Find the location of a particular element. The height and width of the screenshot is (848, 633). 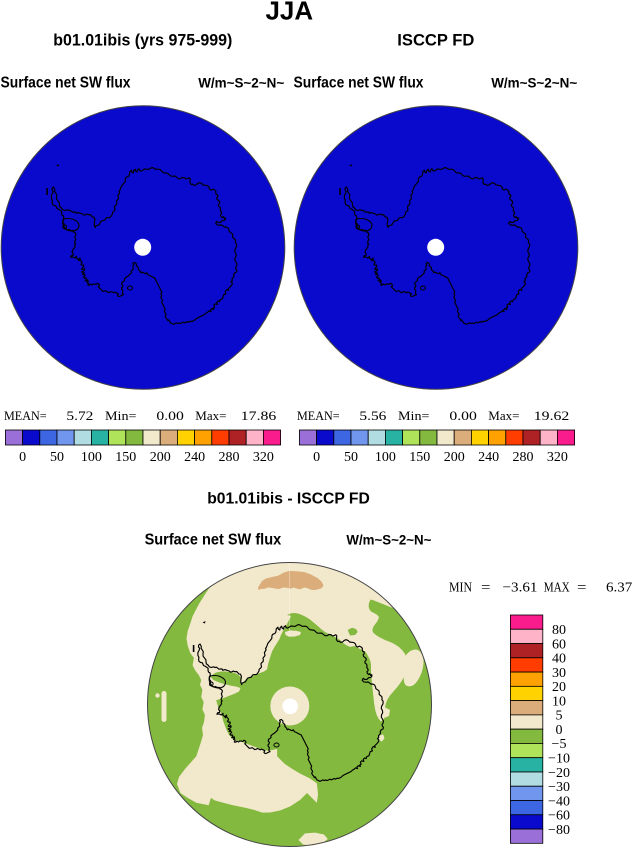

svg-text: 17.86 is located at coordinates (258, 416).